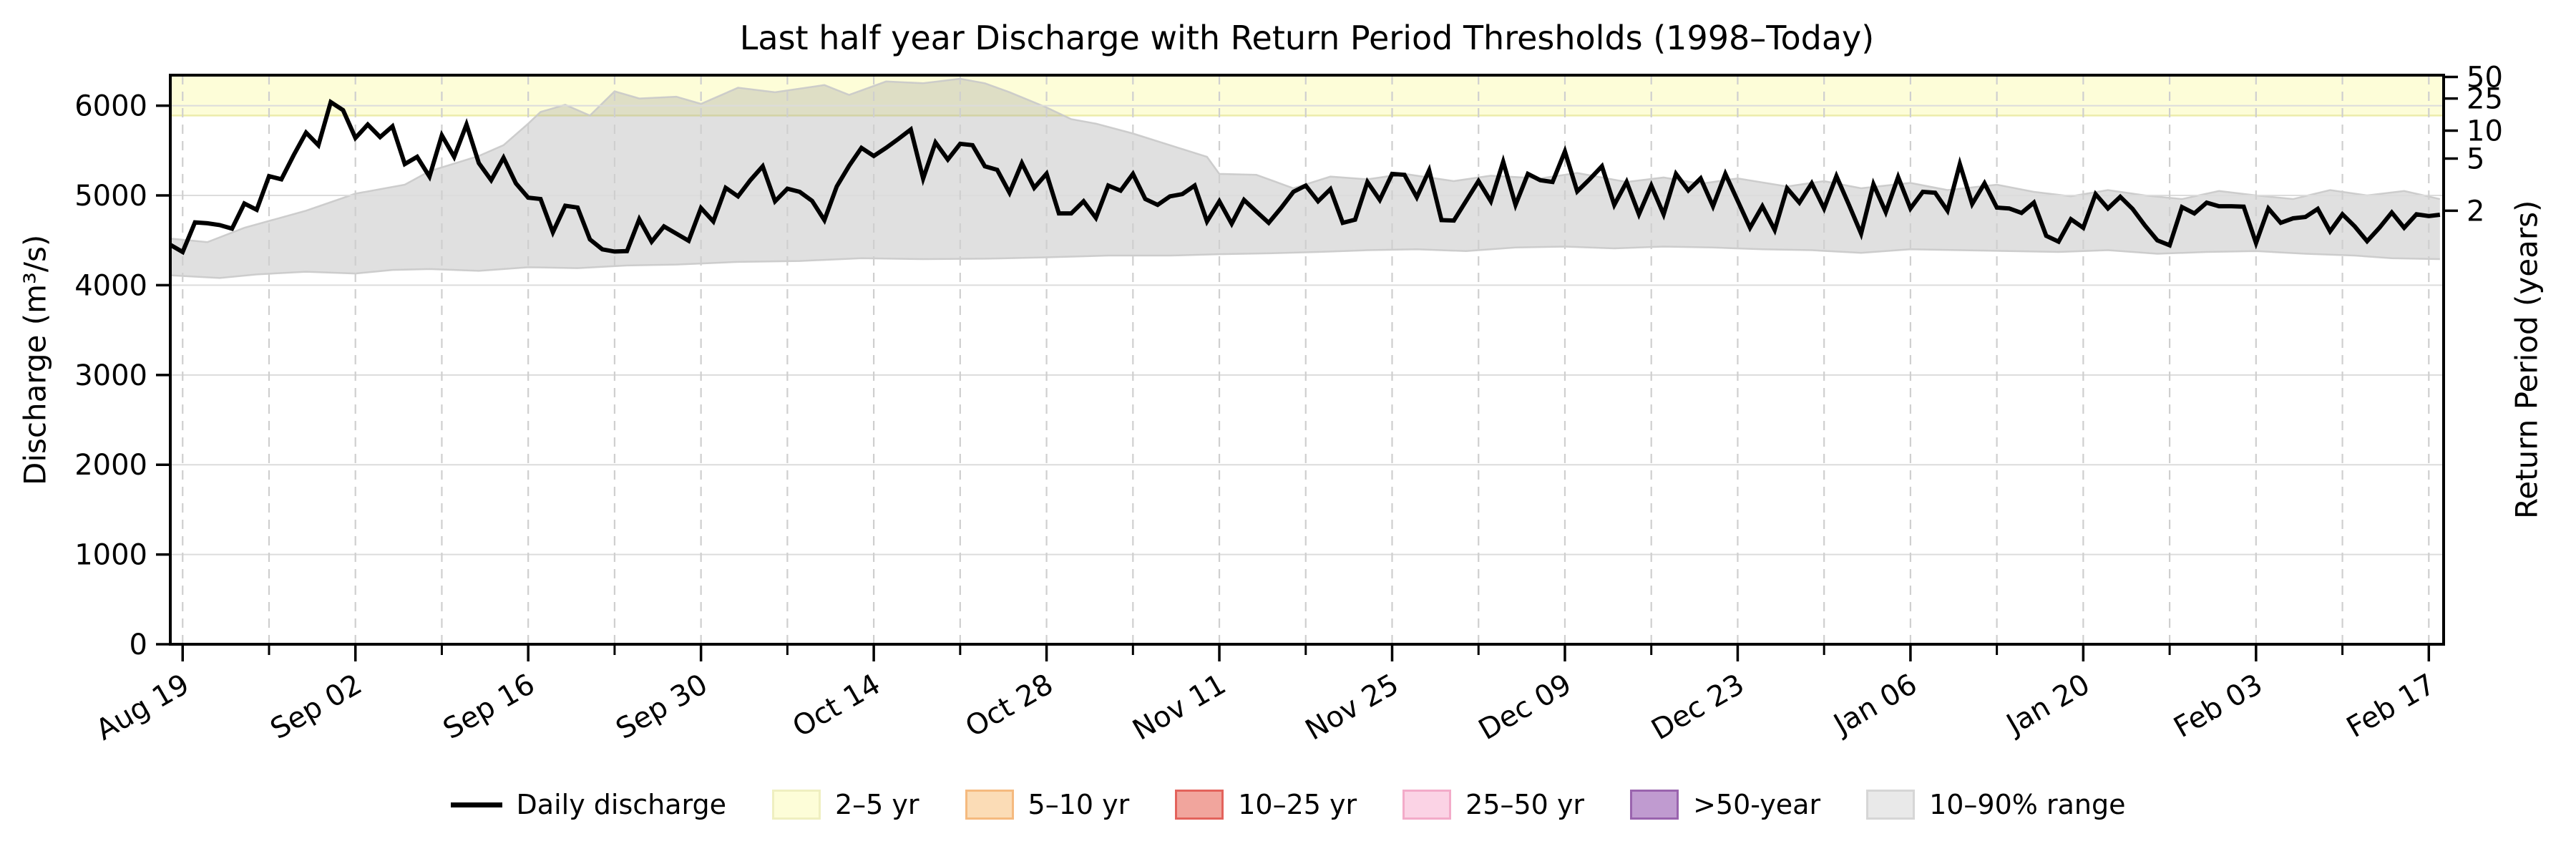 Image resolution: width=2576 pixels, height=859 pixels. I want to click on return-period-tick-label: 2, so click(2475, 211).